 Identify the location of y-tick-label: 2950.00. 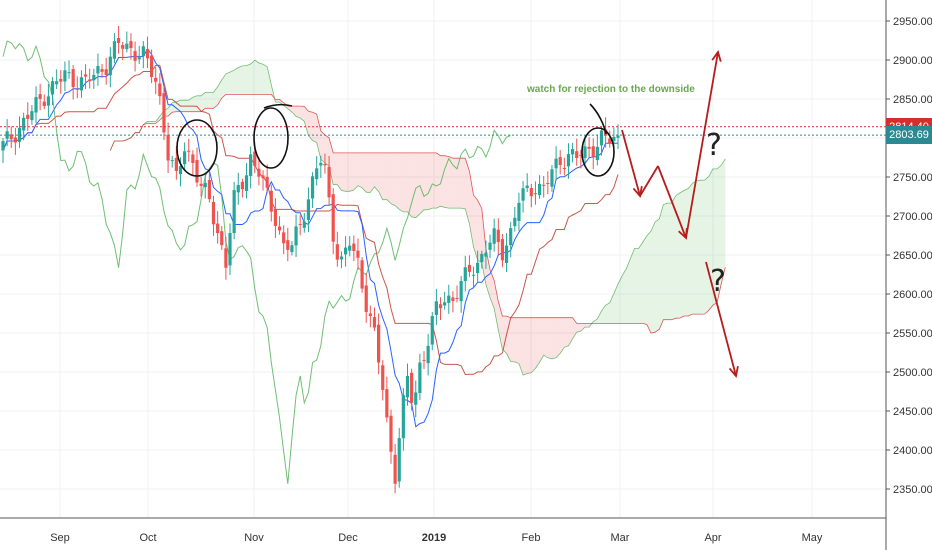
(912, 22).